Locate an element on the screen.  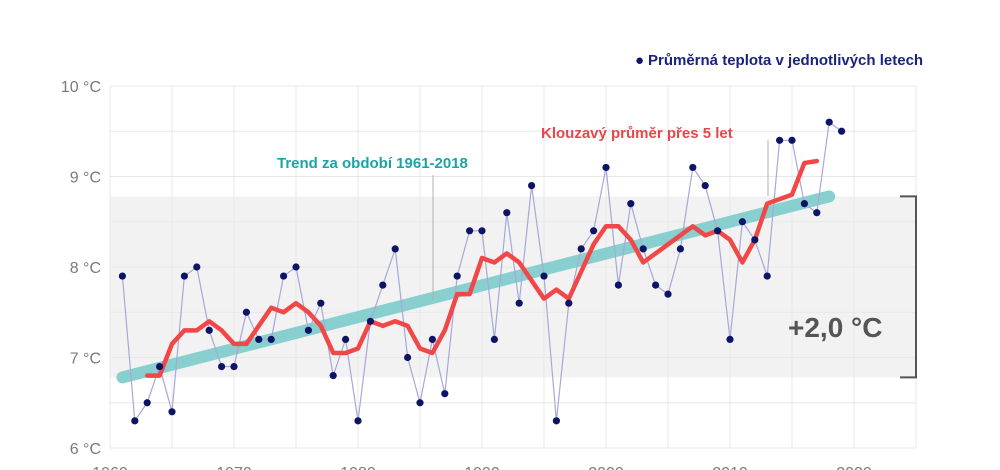
x-tick-label: 1990 is located at coordinates (482, 467).